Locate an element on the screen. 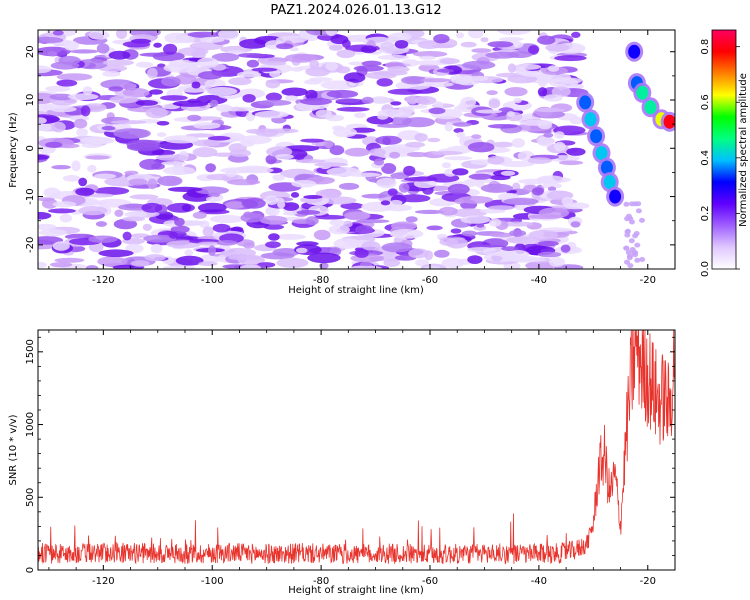 The image size is (750, 600). y-tick-label: 0 is located at coordinates (30, 570).